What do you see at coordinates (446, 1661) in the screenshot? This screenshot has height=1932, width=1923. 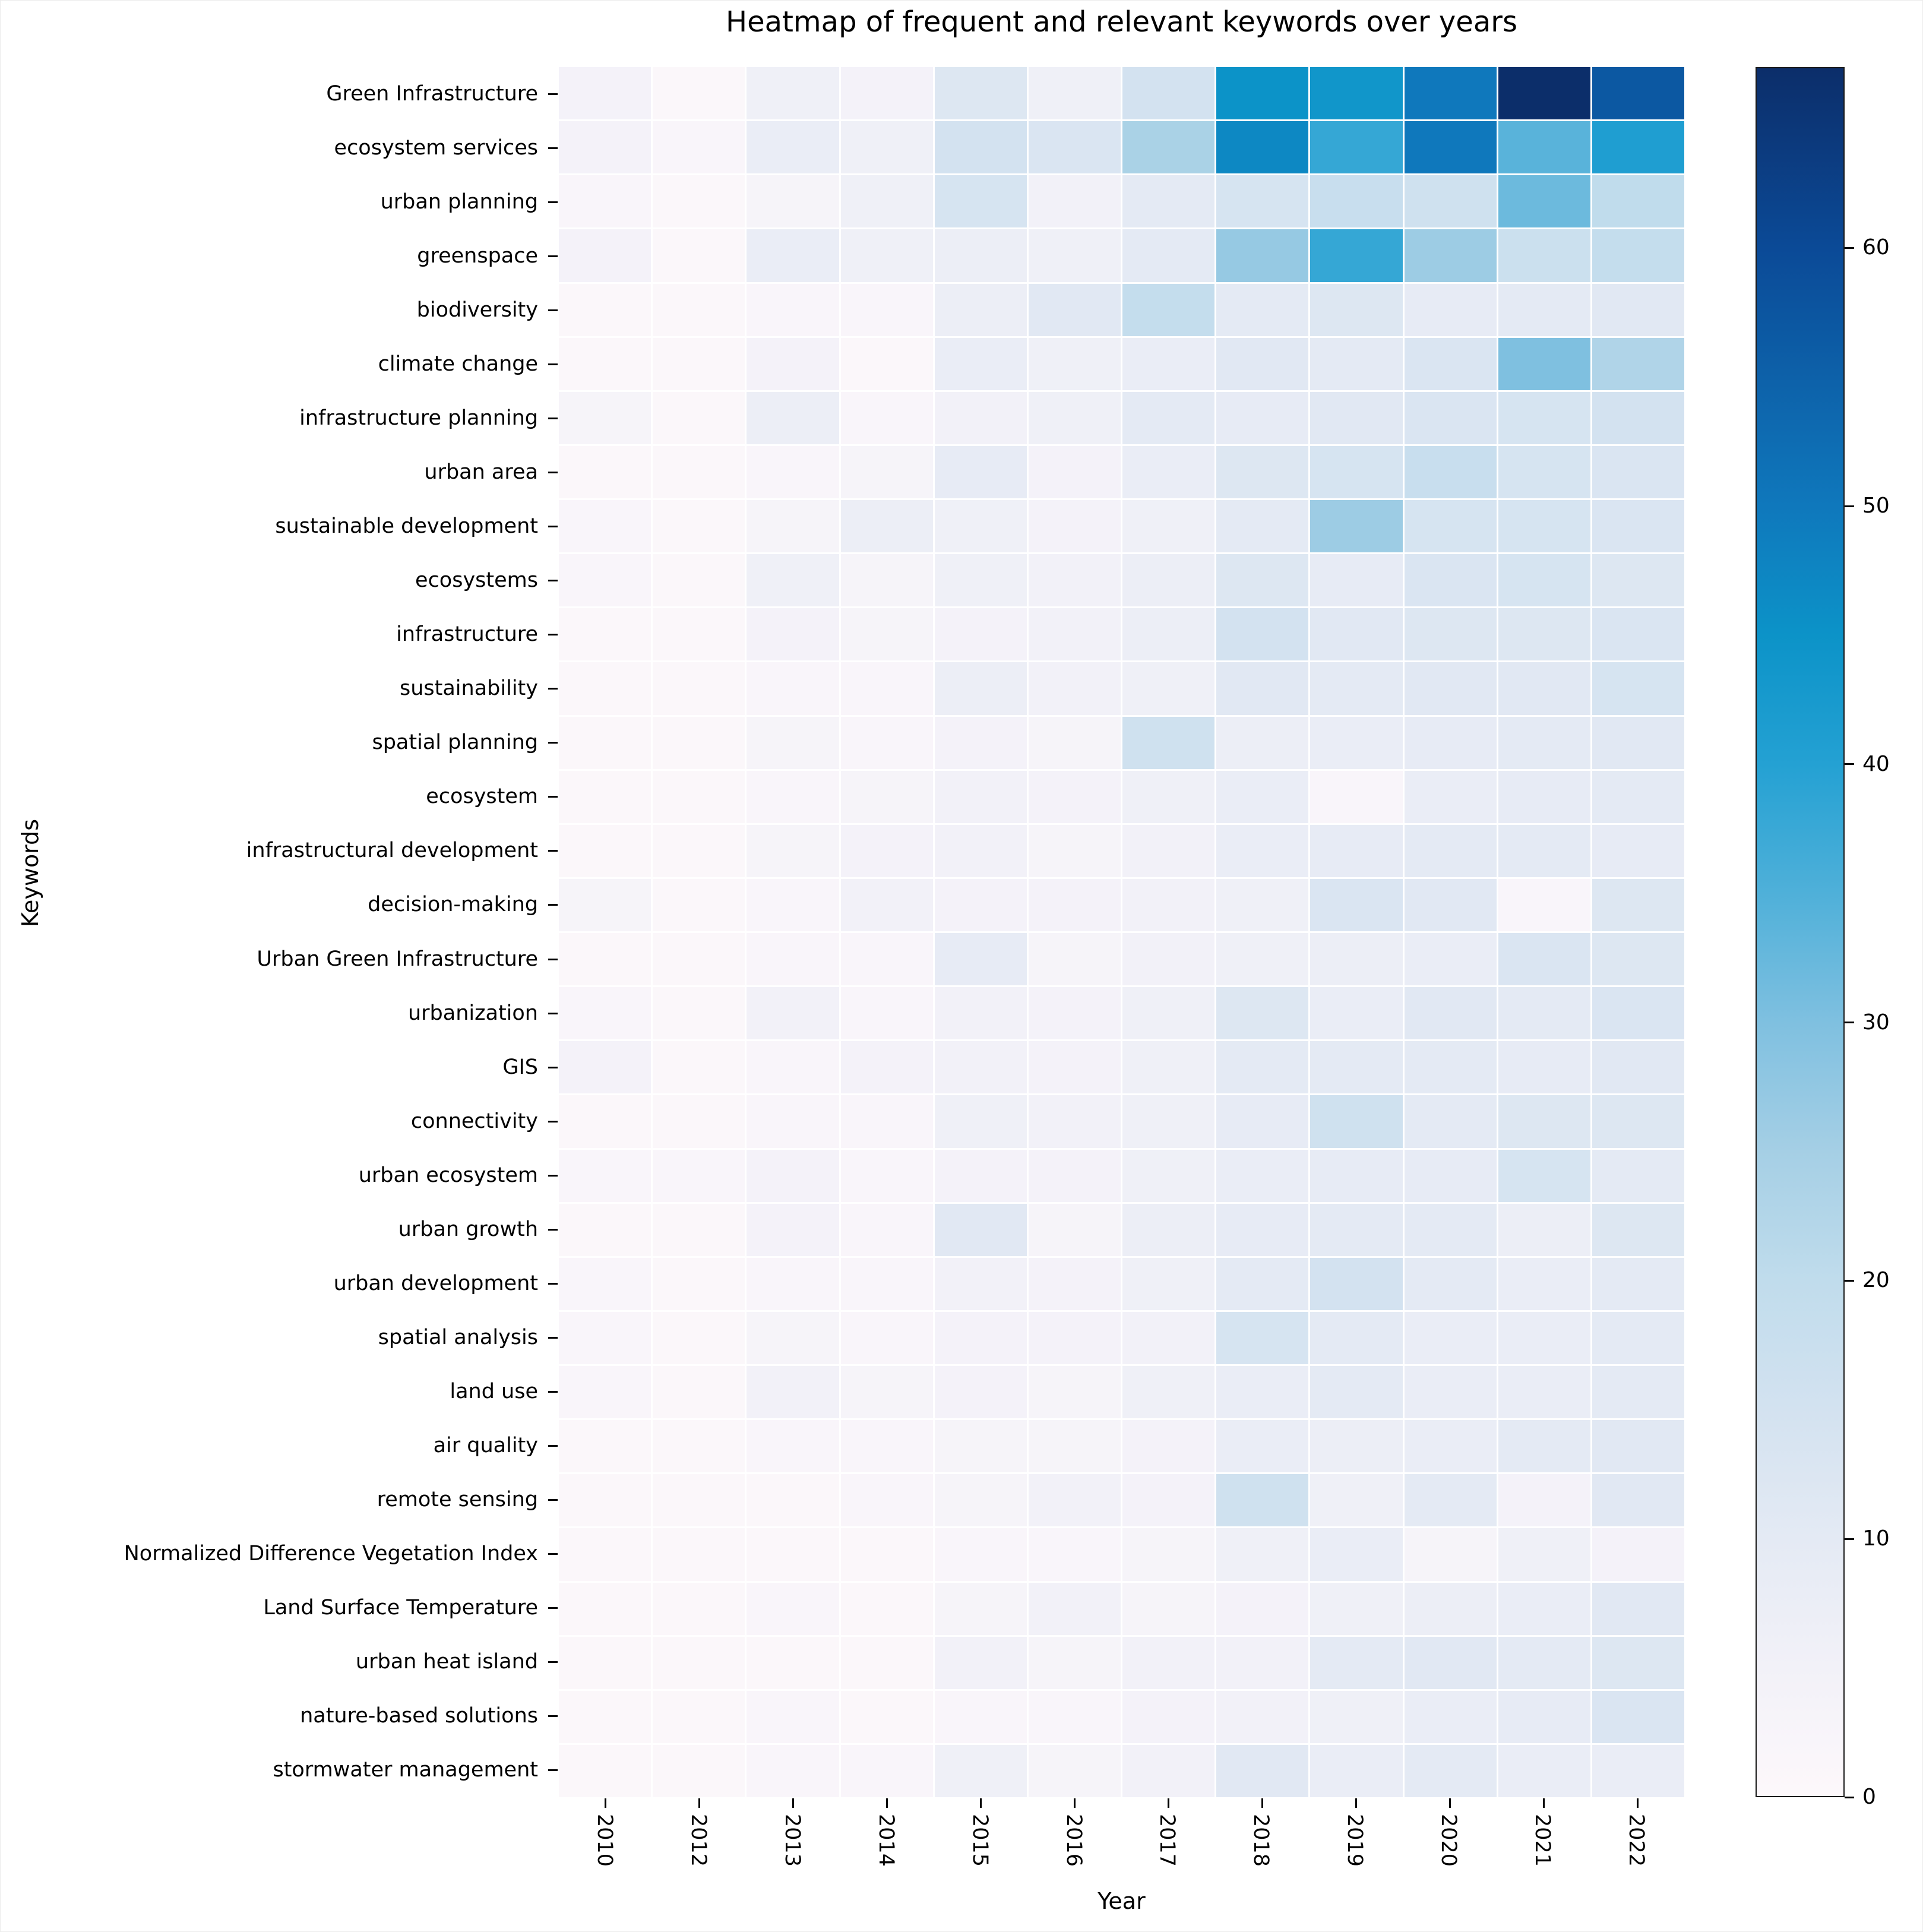 I see `y-tick-label: urban heat island` at bounding box center [446, 1661].